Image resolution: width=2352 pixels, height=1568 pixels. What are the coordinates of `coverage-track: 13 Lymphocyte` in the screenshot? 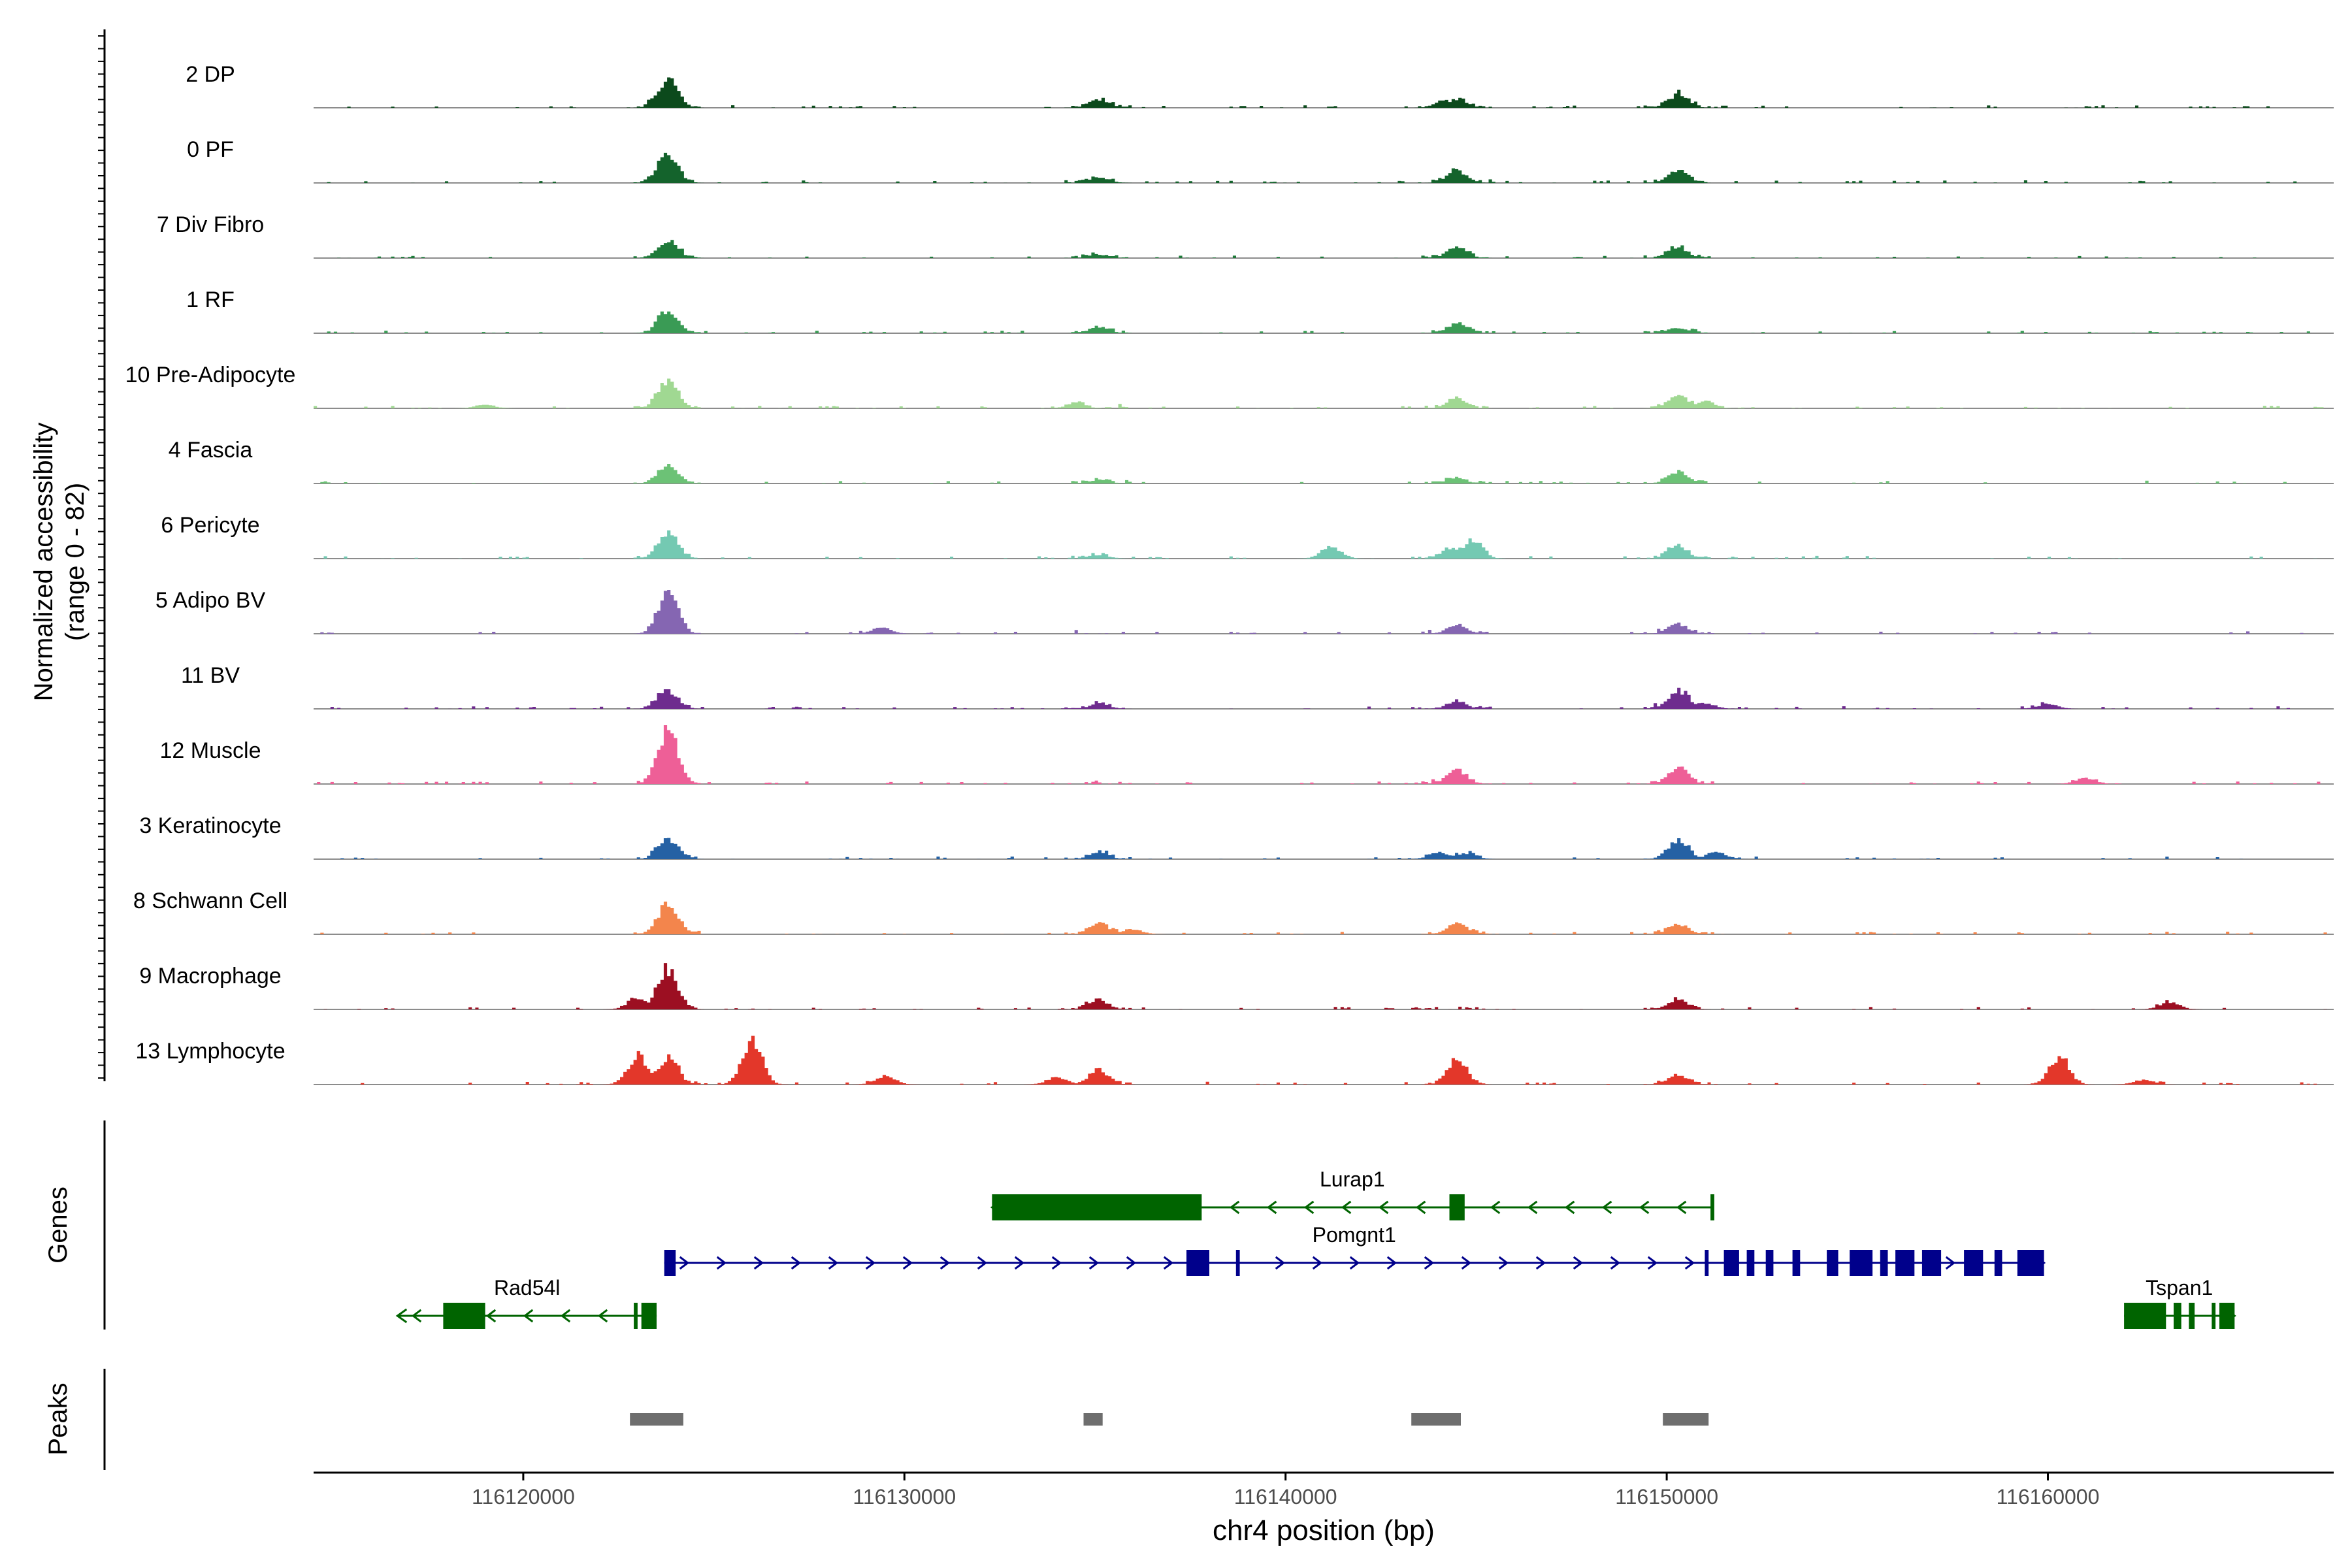 It's located at (1234, 1060).